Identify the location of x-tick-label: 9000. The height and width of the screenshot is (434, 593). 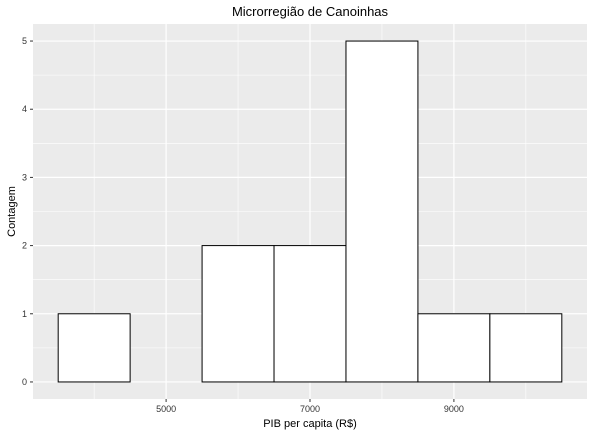
(454, 409).